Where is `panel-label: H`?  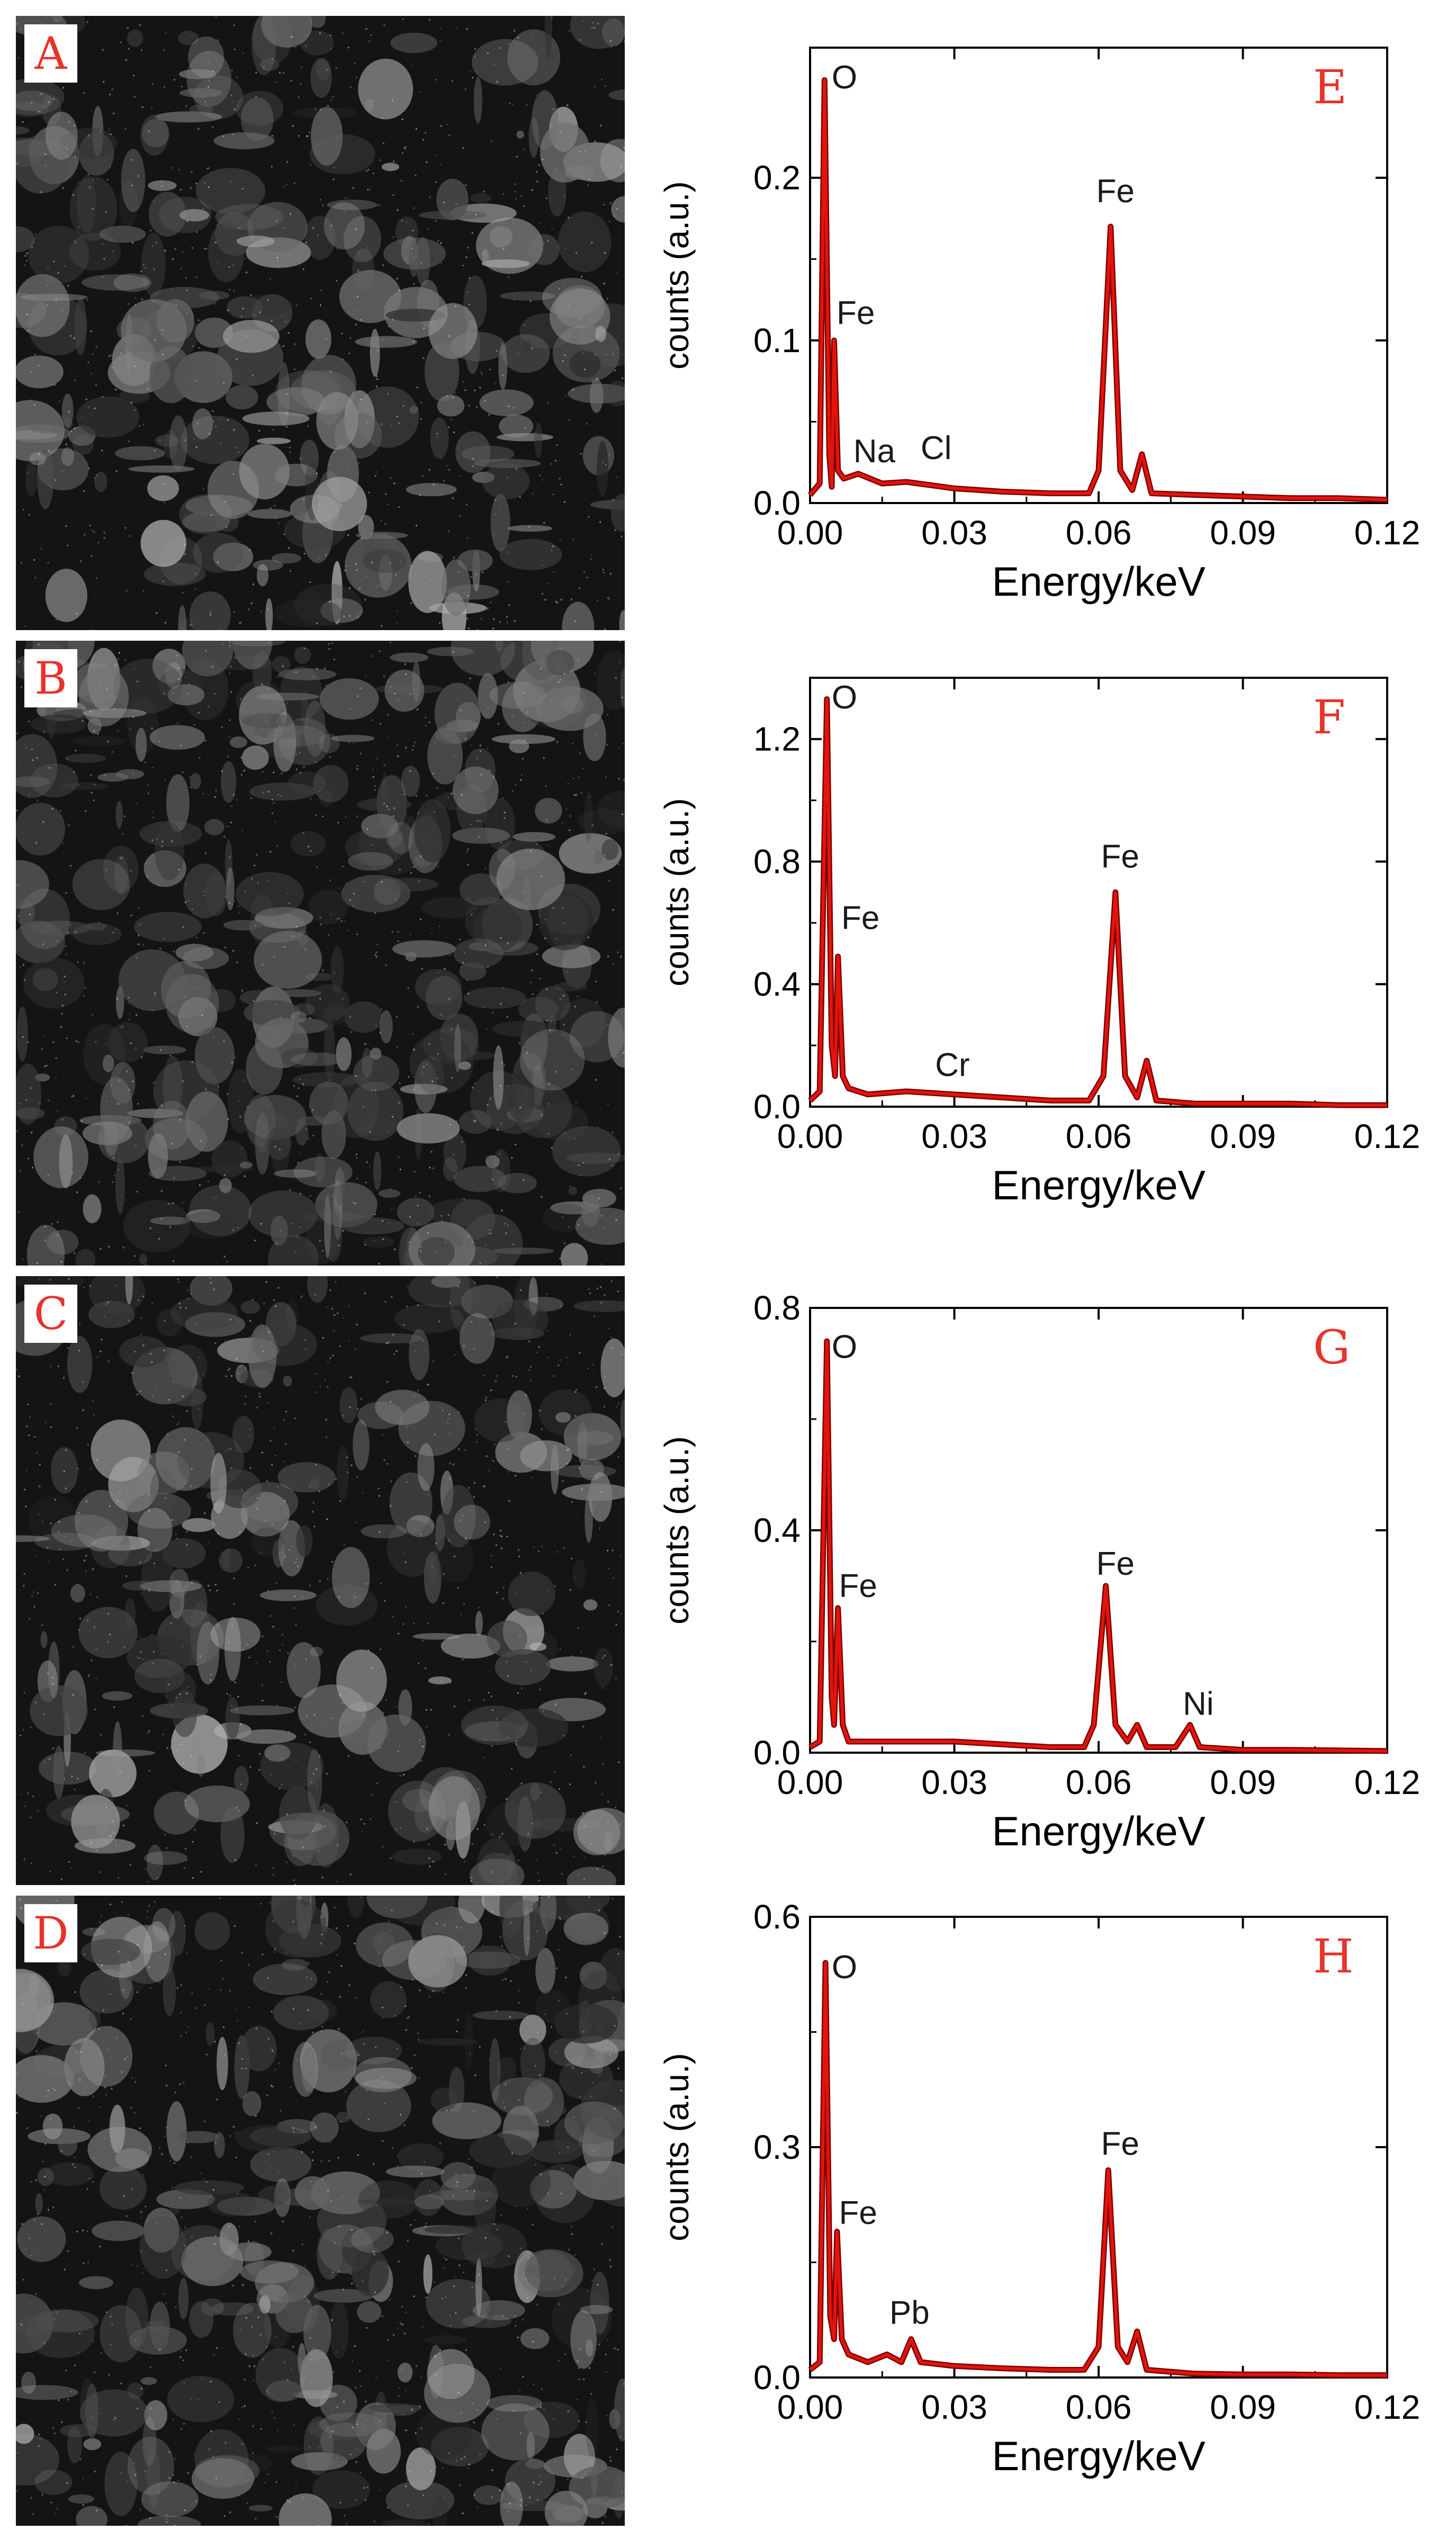 panel-label: H is located at coordinates (1333, 1956).